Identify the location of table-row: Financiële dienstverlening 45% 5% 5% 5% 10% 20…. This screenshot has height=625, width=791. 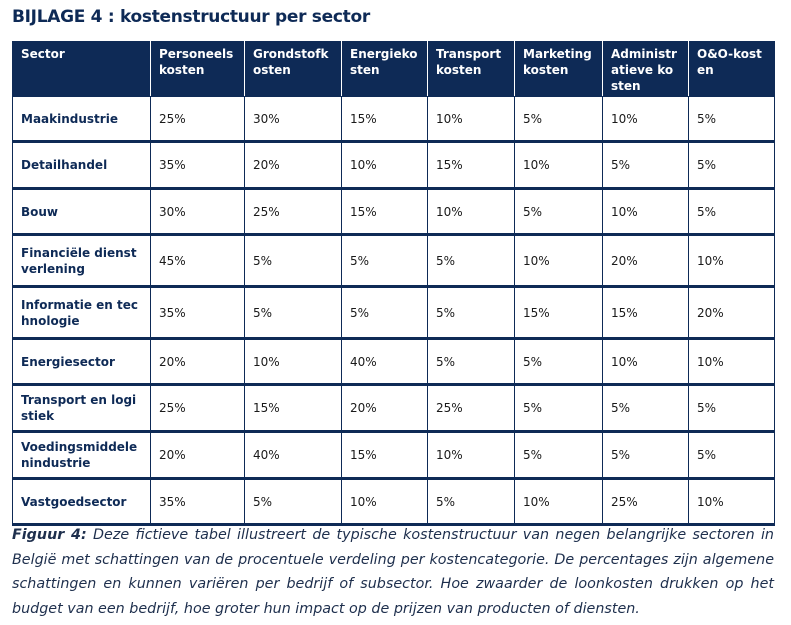
(393, 261).